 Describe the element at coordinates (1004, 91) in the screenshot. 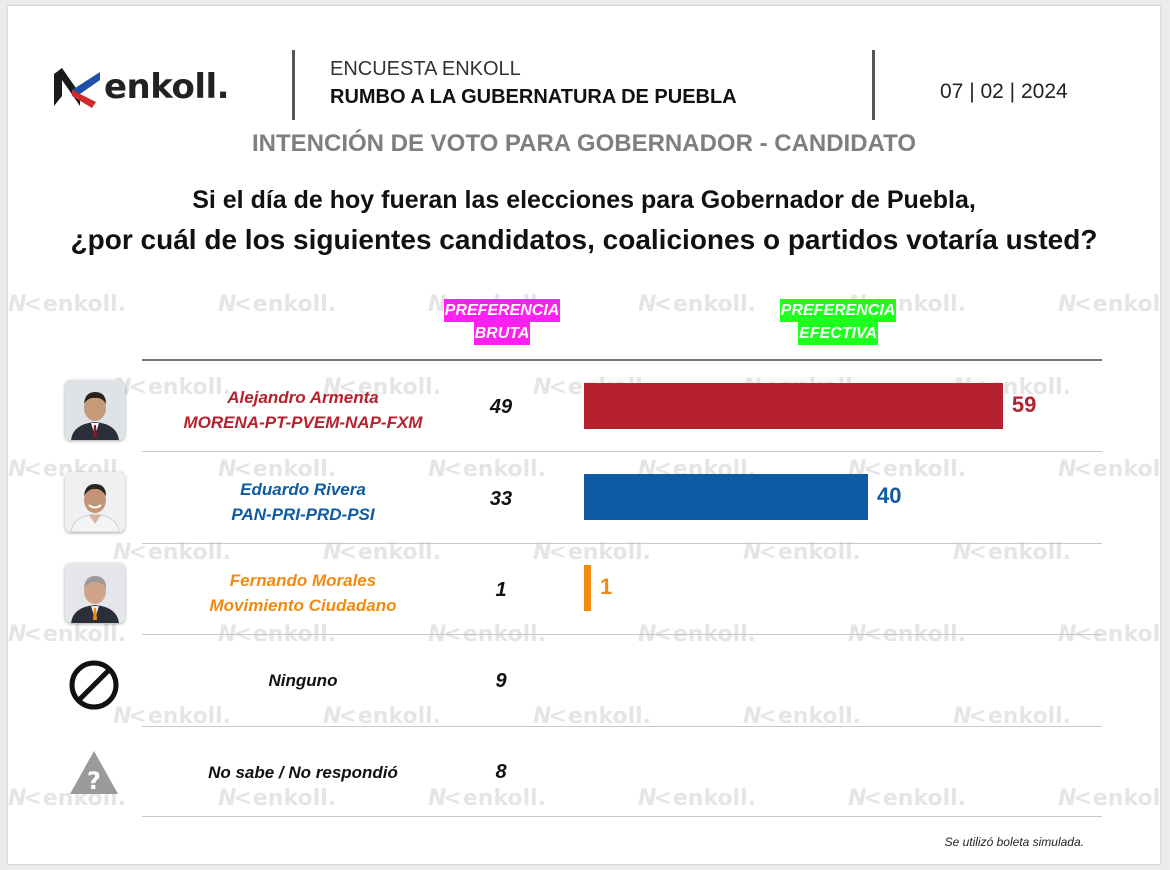

I see `header-date: 07 | 02 | 2024` at that location.